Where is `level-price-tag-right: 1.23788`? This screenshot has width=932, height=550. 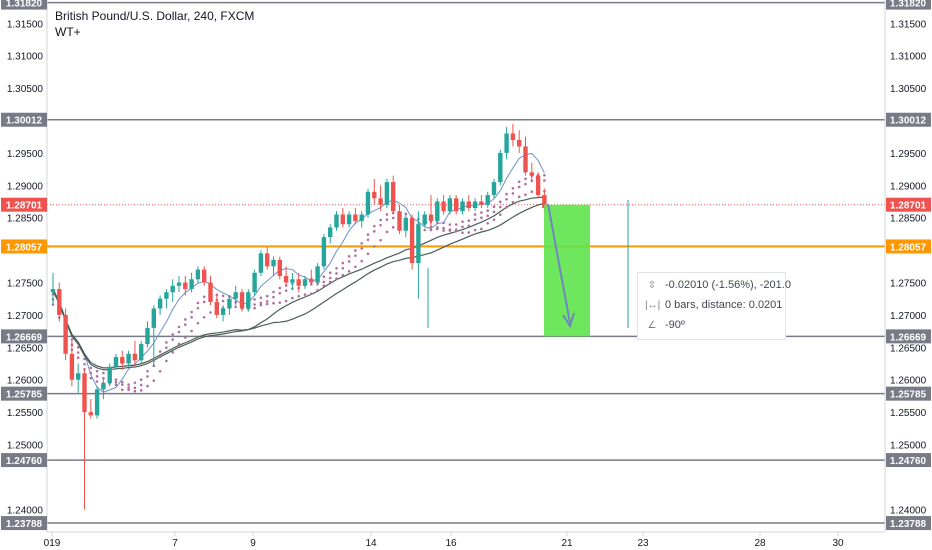
level-price-tag-right: 1.23788 is located at coordinates (908, 524).